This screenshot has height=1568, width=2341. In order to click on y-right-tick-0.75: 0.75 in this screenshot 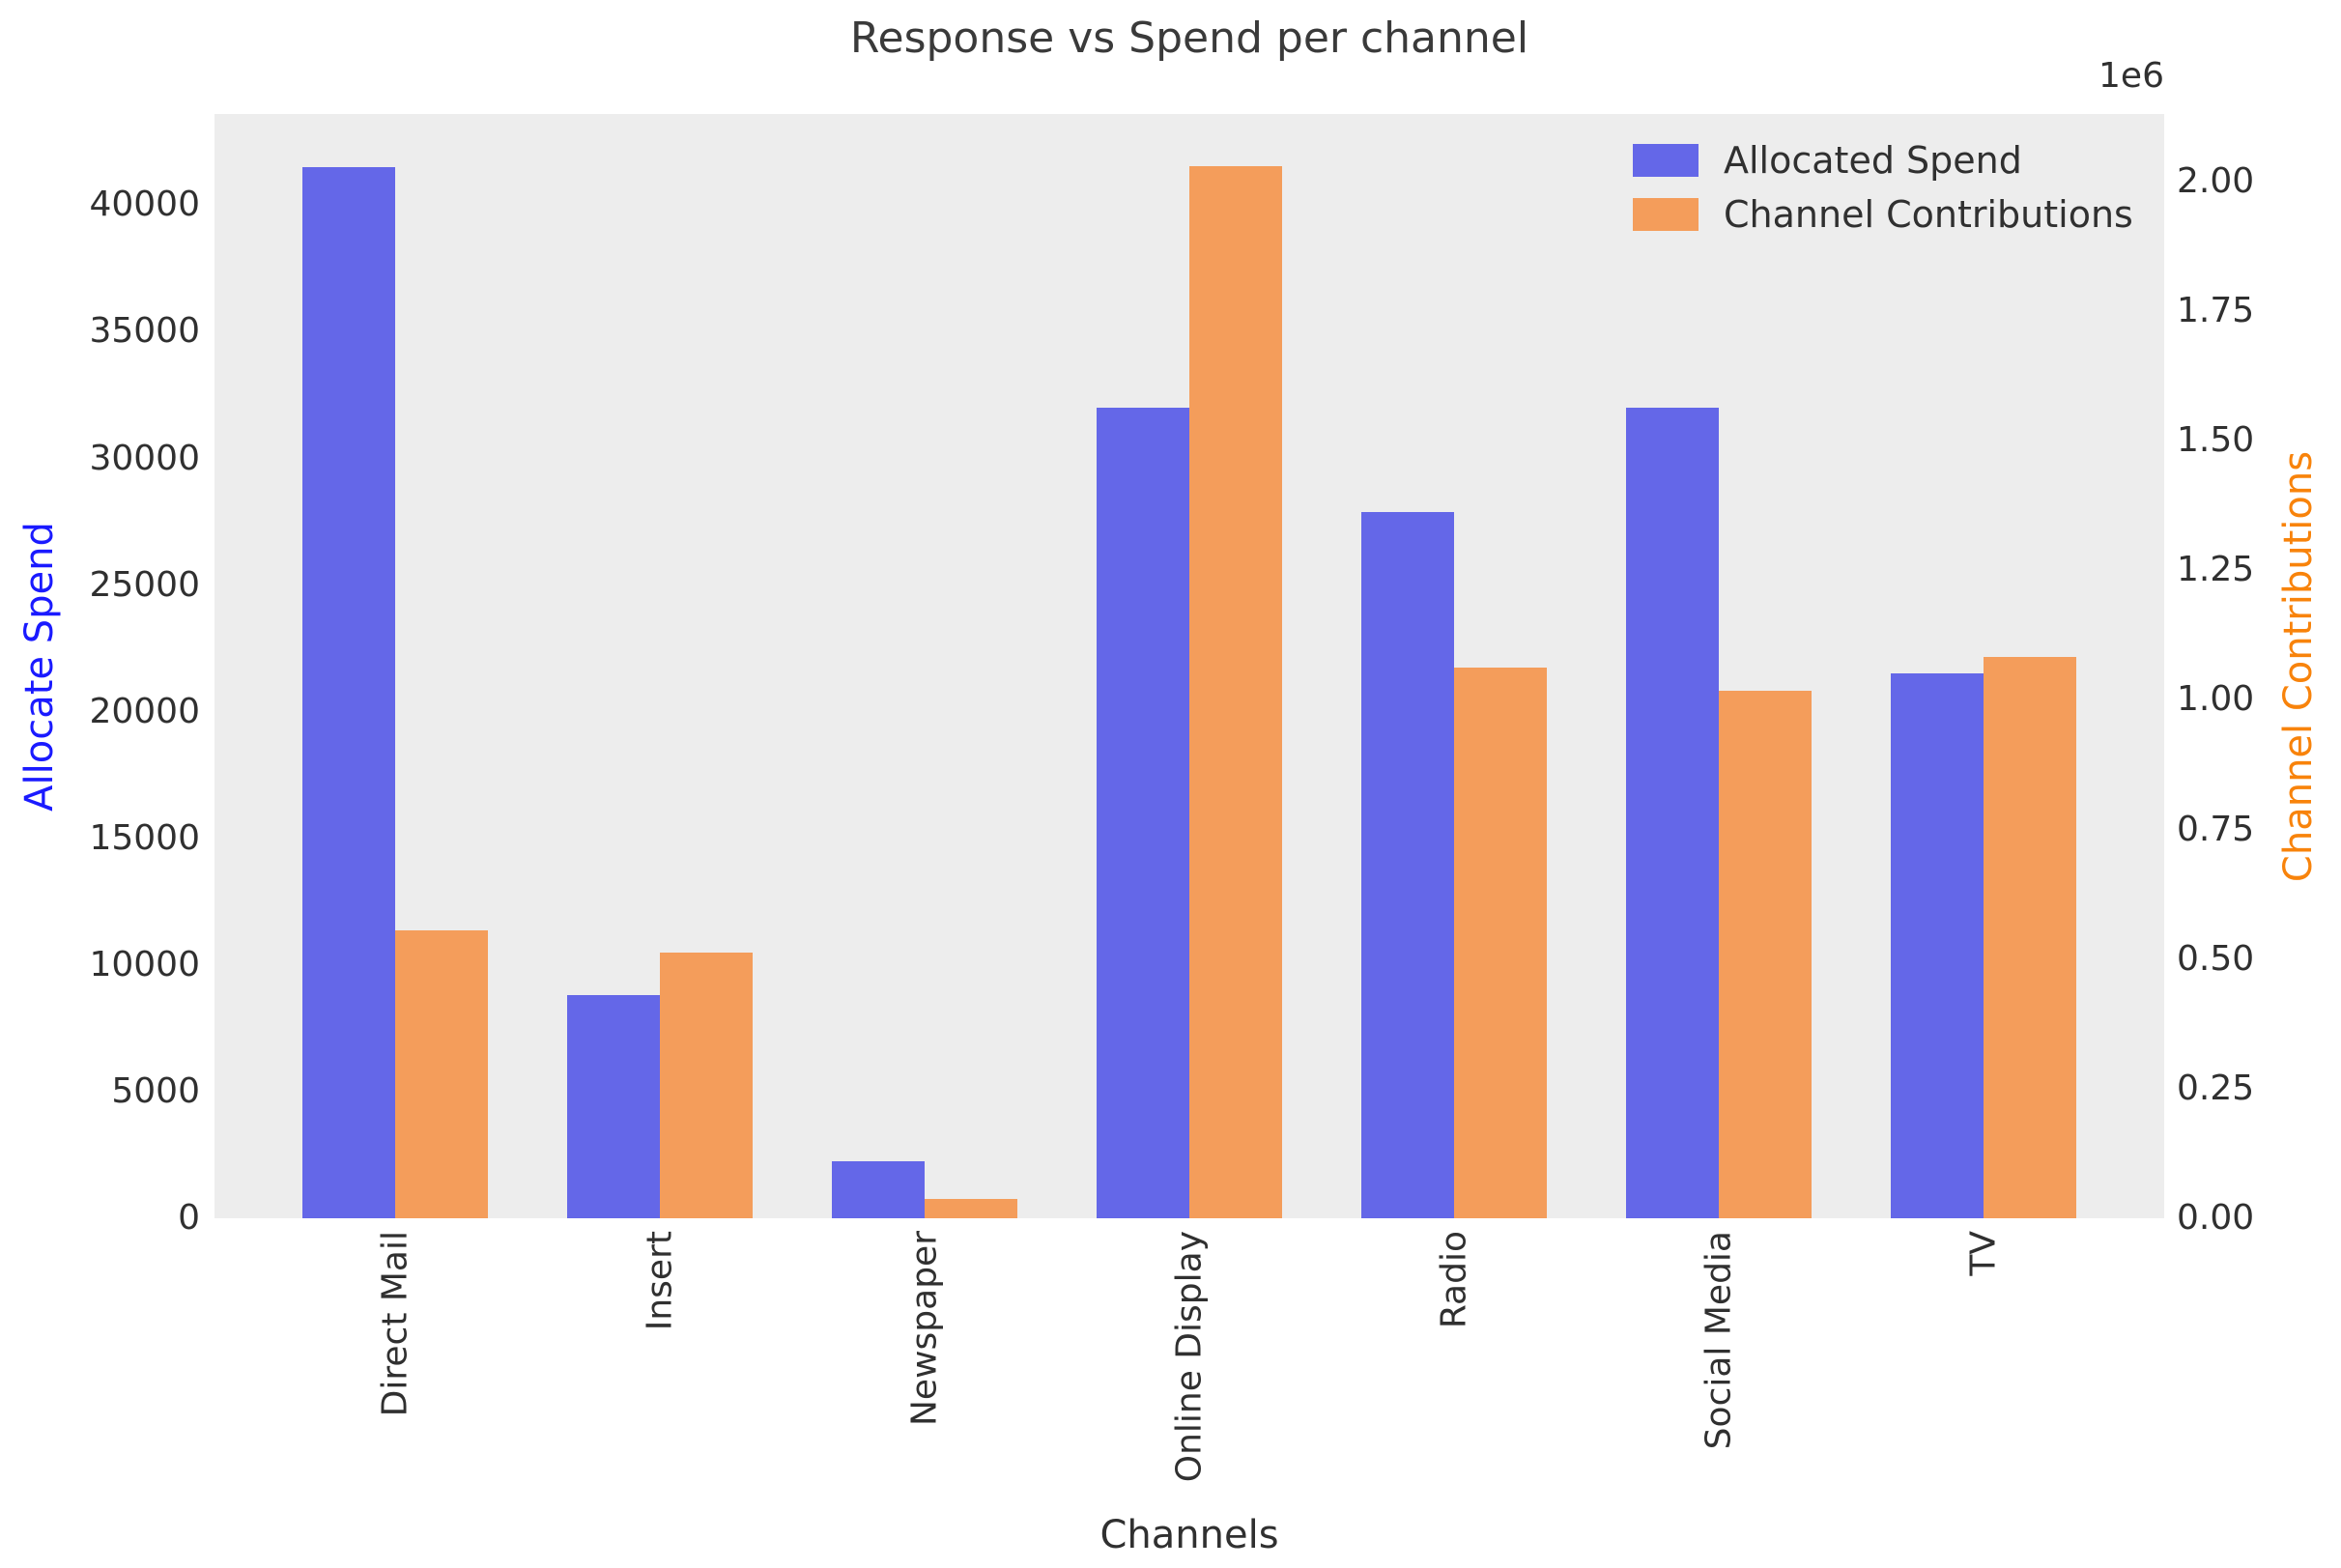, I will do `click(2216, 829)`.